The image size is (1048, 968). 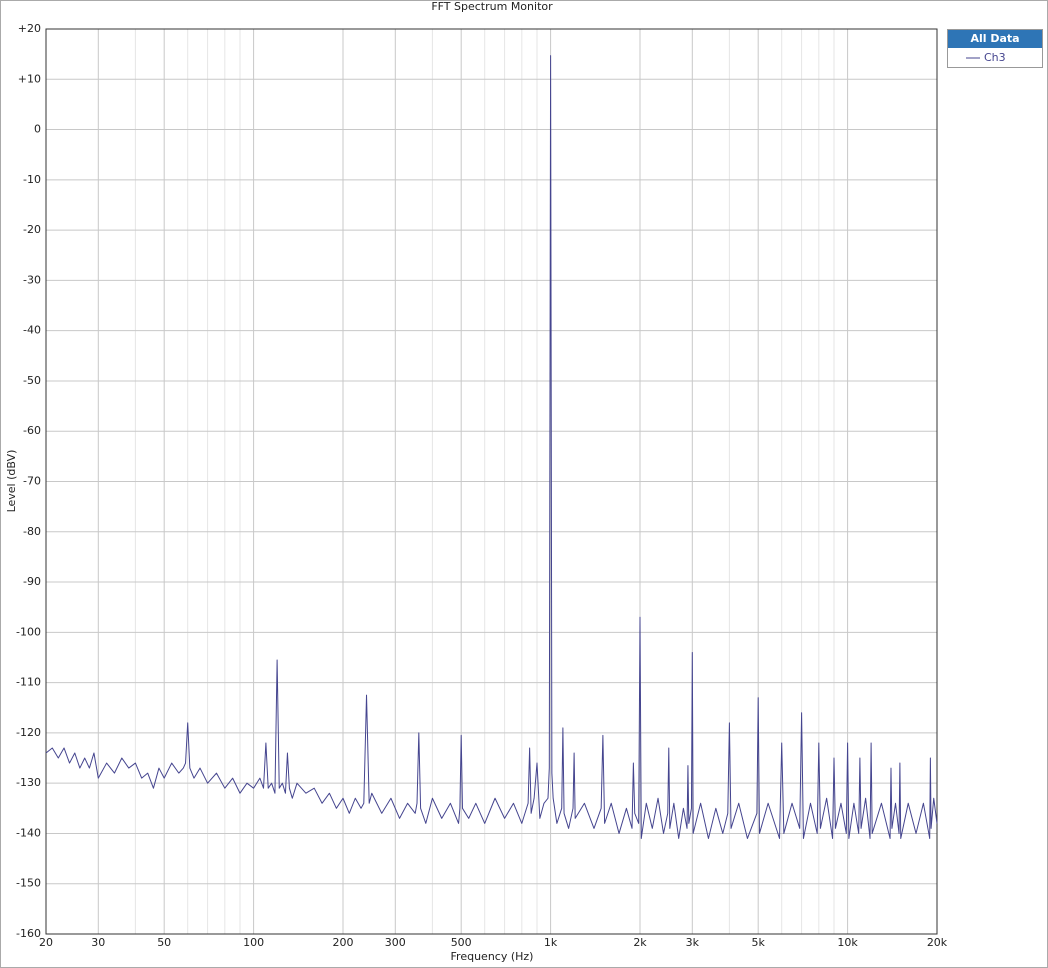 I want to click on x-tick-label: 20, so click(x=46, y=942).